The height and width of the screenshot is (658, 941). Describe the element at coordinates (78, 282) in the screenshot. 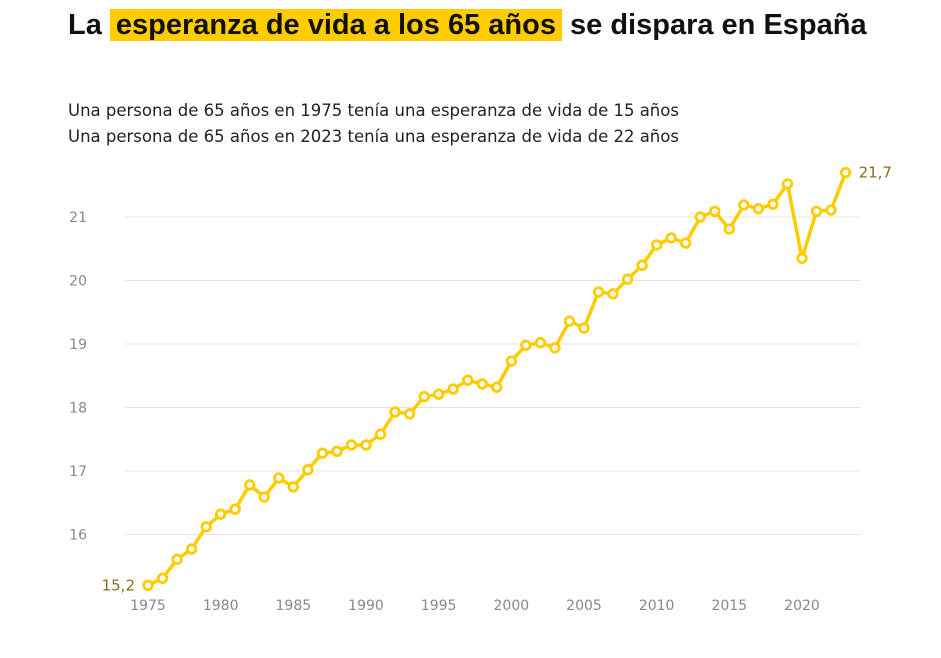

I see `y-tick-label: 20` at that location.